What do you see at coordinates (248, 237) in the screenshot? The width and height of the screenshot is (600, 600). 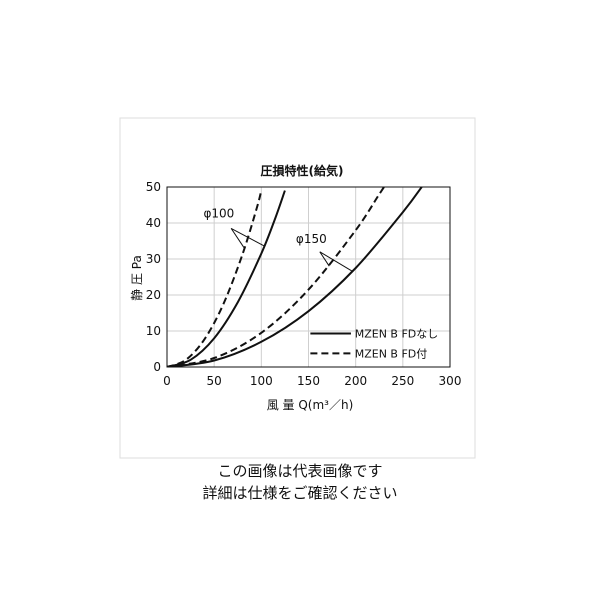 I see `leader-line-phi100-solid` at bounding box center [248, 237].